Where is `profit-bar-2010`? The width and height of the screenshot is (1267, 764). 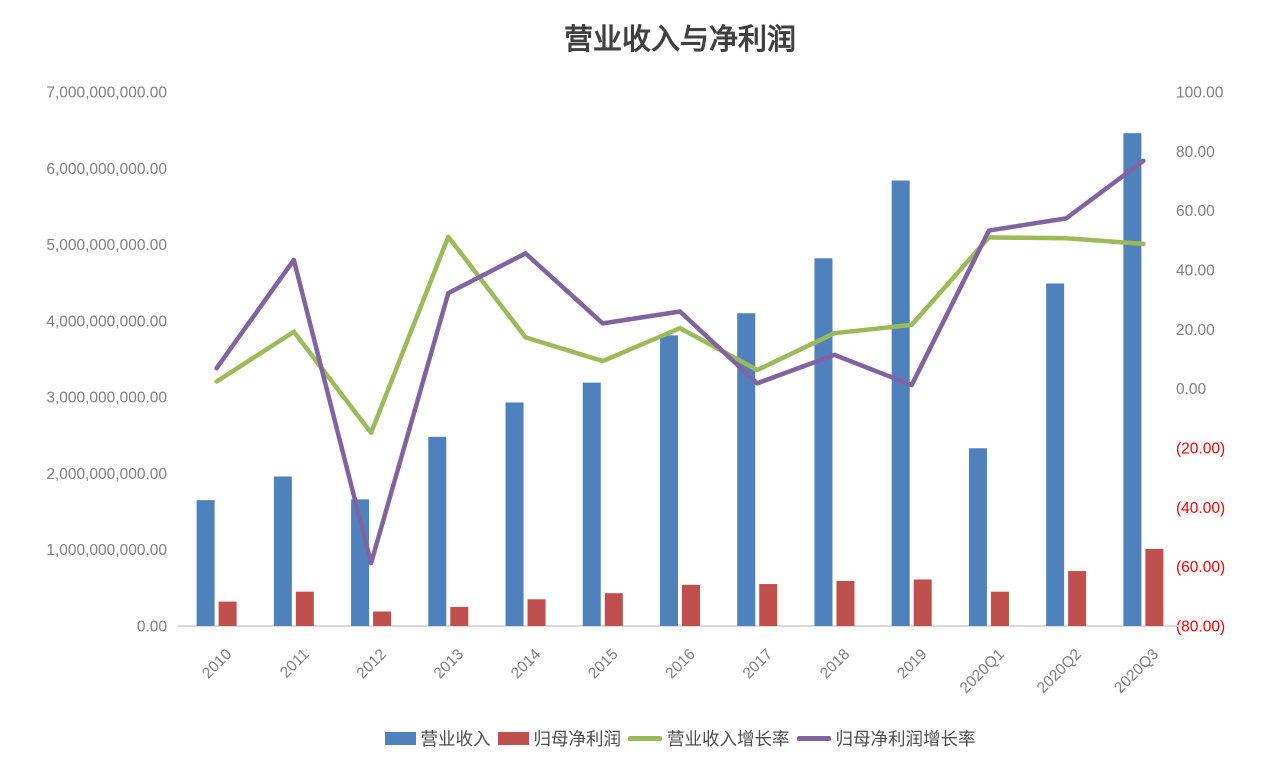 profit-bar-2010 is located at coordinates (227, 613).